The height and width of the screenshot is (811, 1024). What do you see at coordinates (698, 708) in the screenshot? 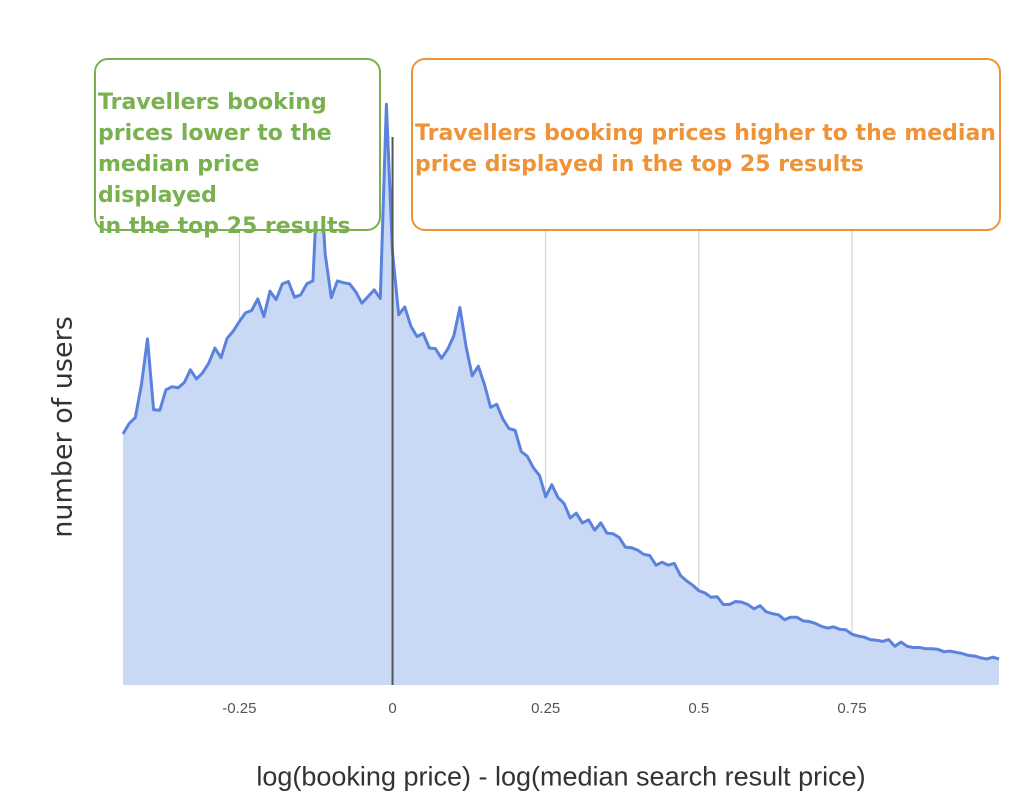
I see `x-tick-label: 0.5` at bounding box center [698, 708].